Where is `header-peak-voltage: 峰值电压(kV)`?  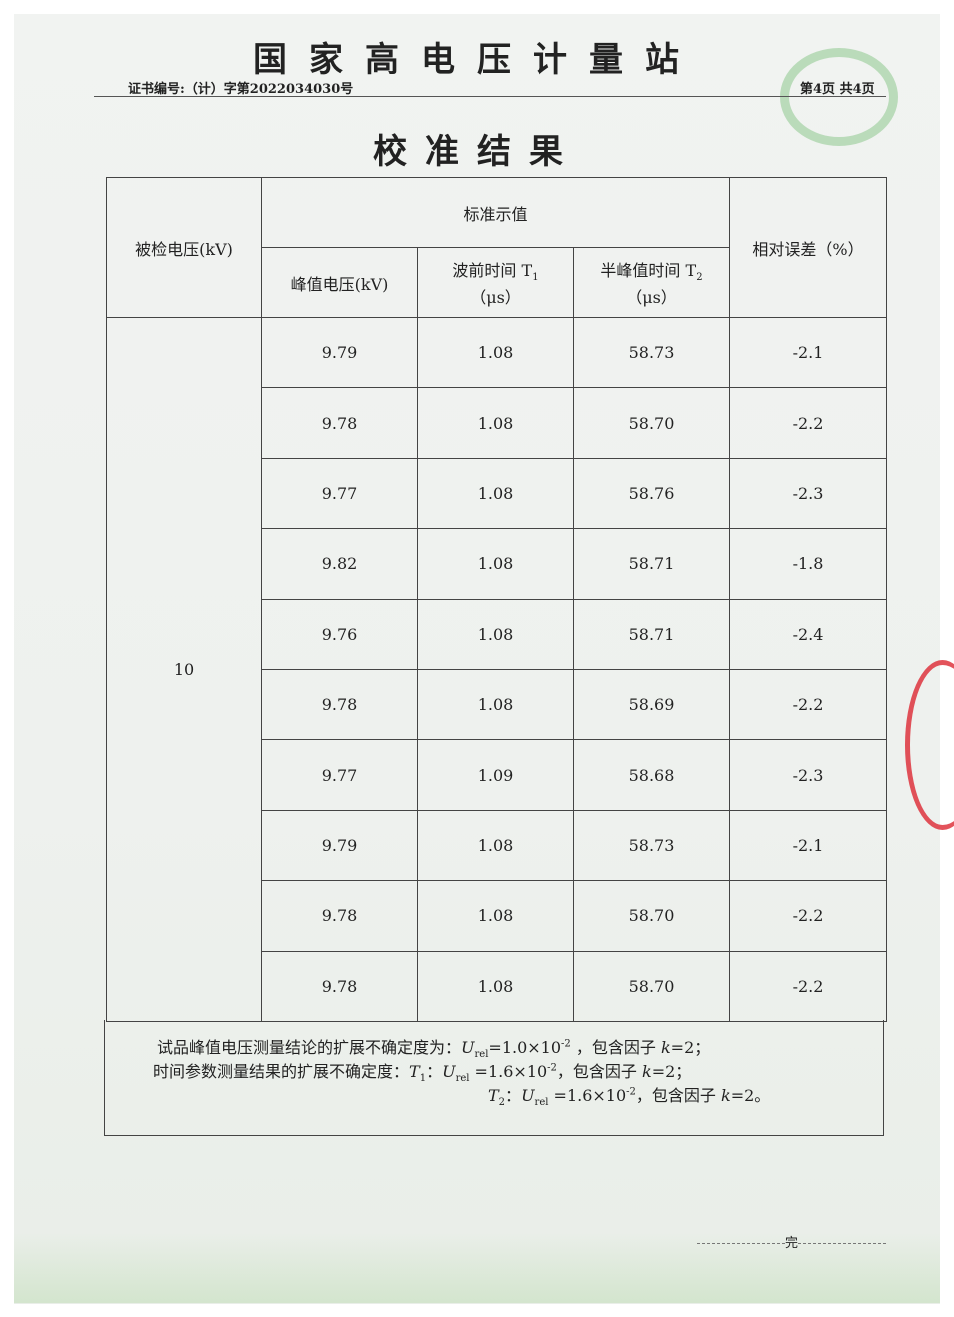
header-peak-voltage: 峰值电压(kV) is located at coordinates (339, 282).